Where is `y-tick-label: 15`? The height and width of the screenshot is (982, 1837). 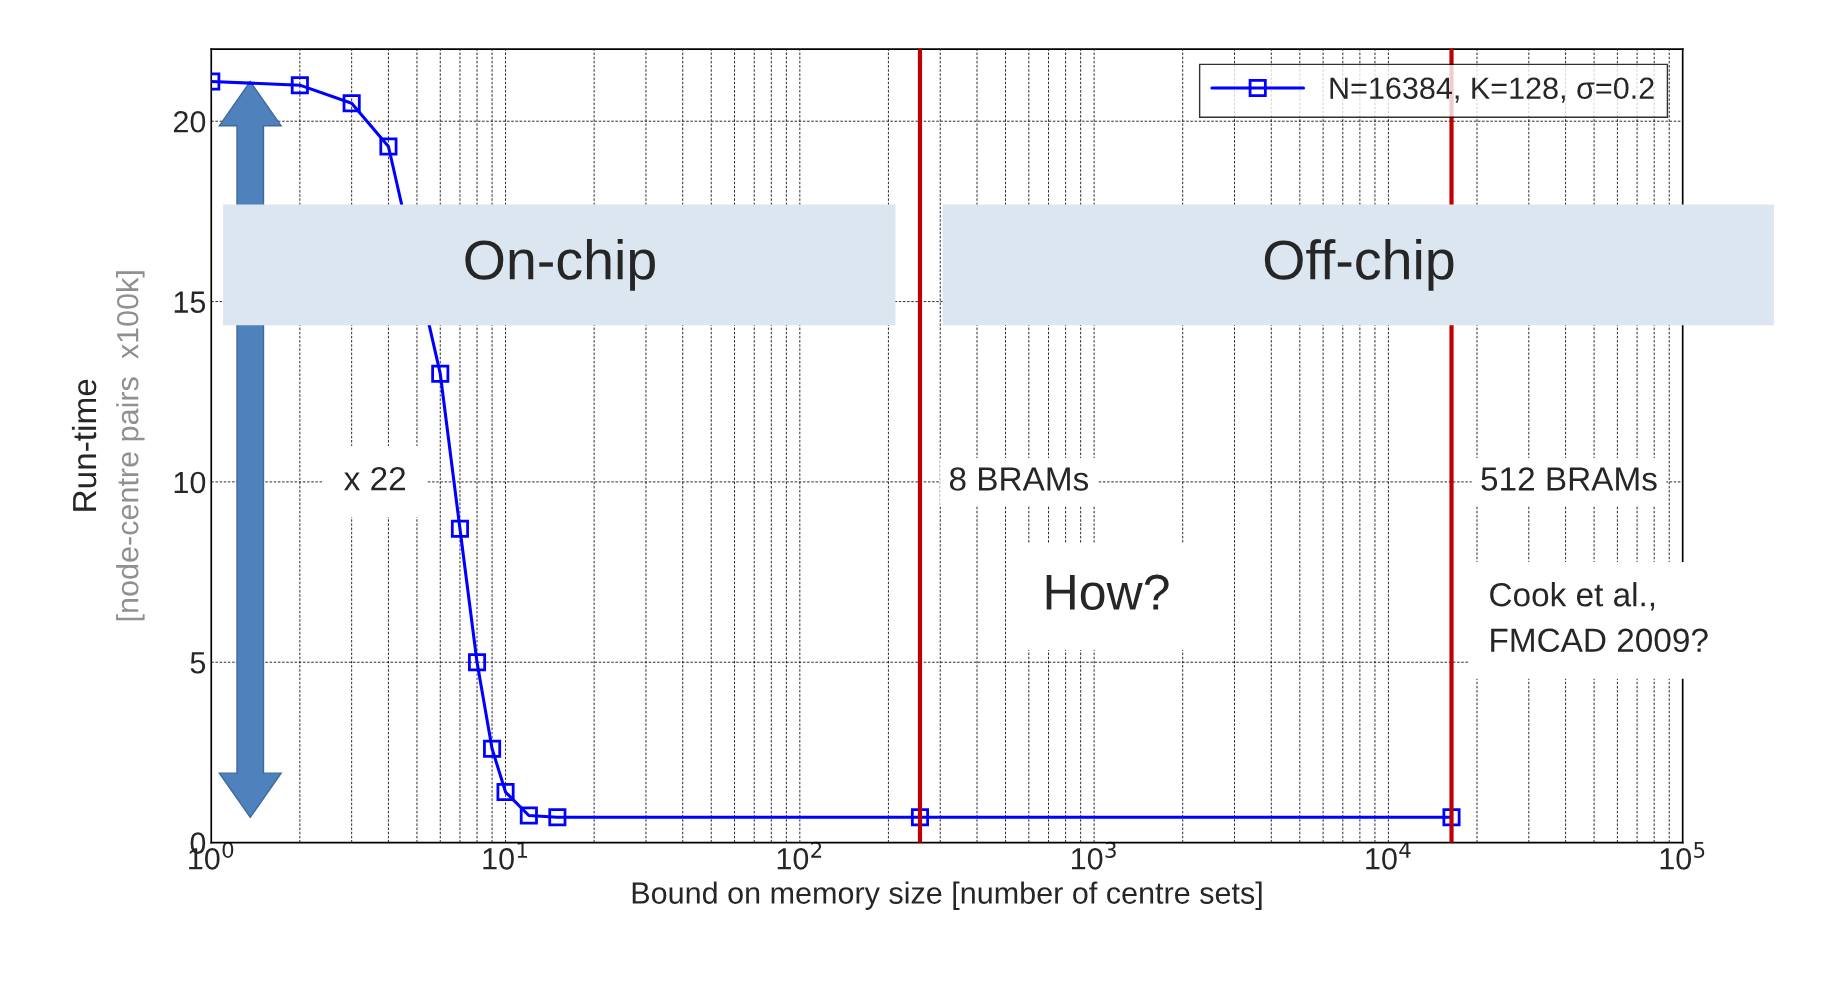
y-tick-label: 15 is located at coordinates (190, 302).